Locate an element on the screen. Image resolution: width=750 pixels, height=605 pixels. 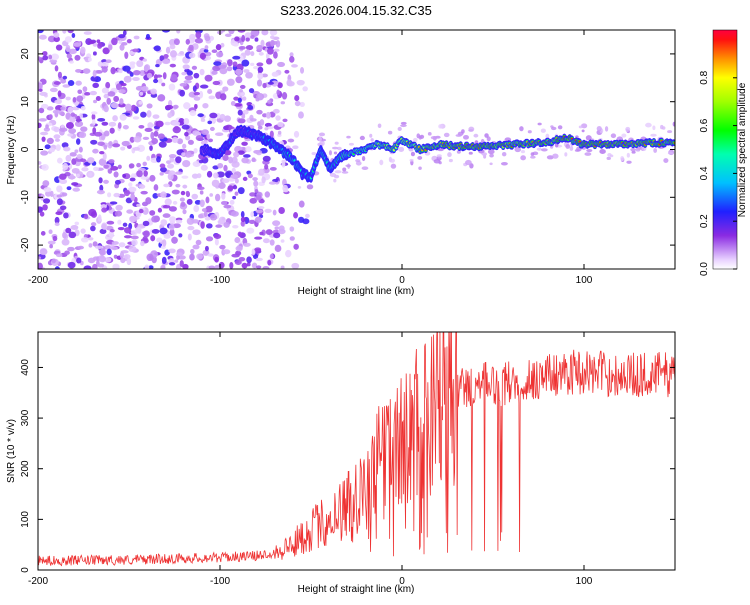
colorbar-gradient is located at coordinates (725, 149).